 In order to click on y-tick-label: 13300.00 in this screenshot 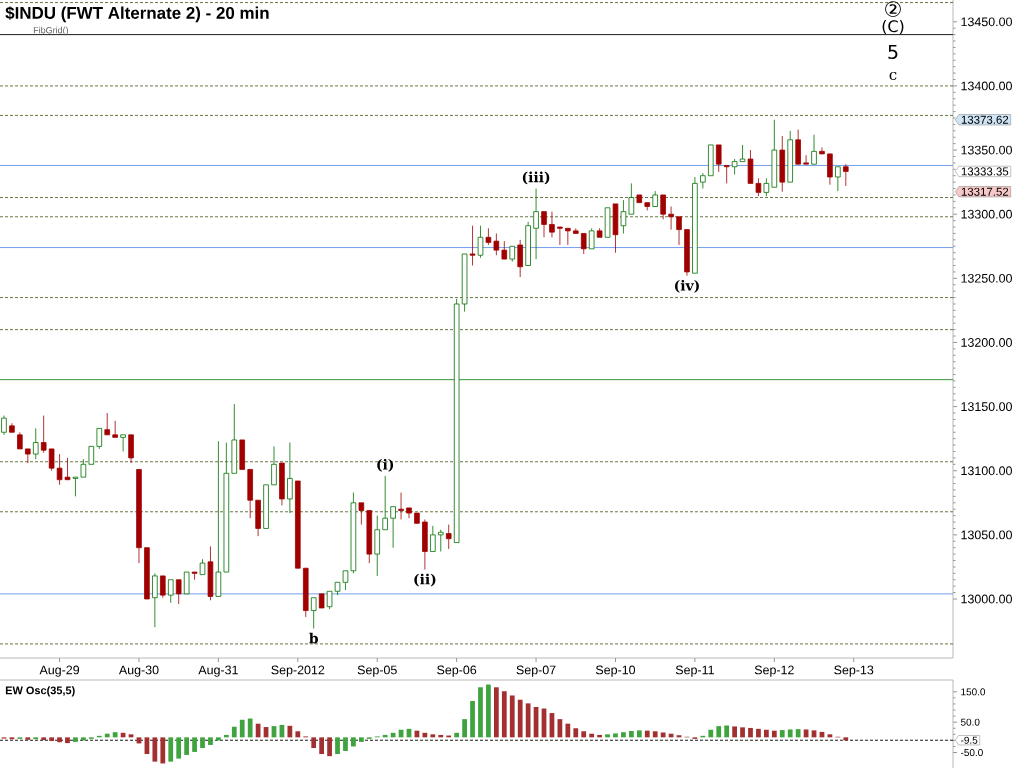, I will do `click(986, 214)`.